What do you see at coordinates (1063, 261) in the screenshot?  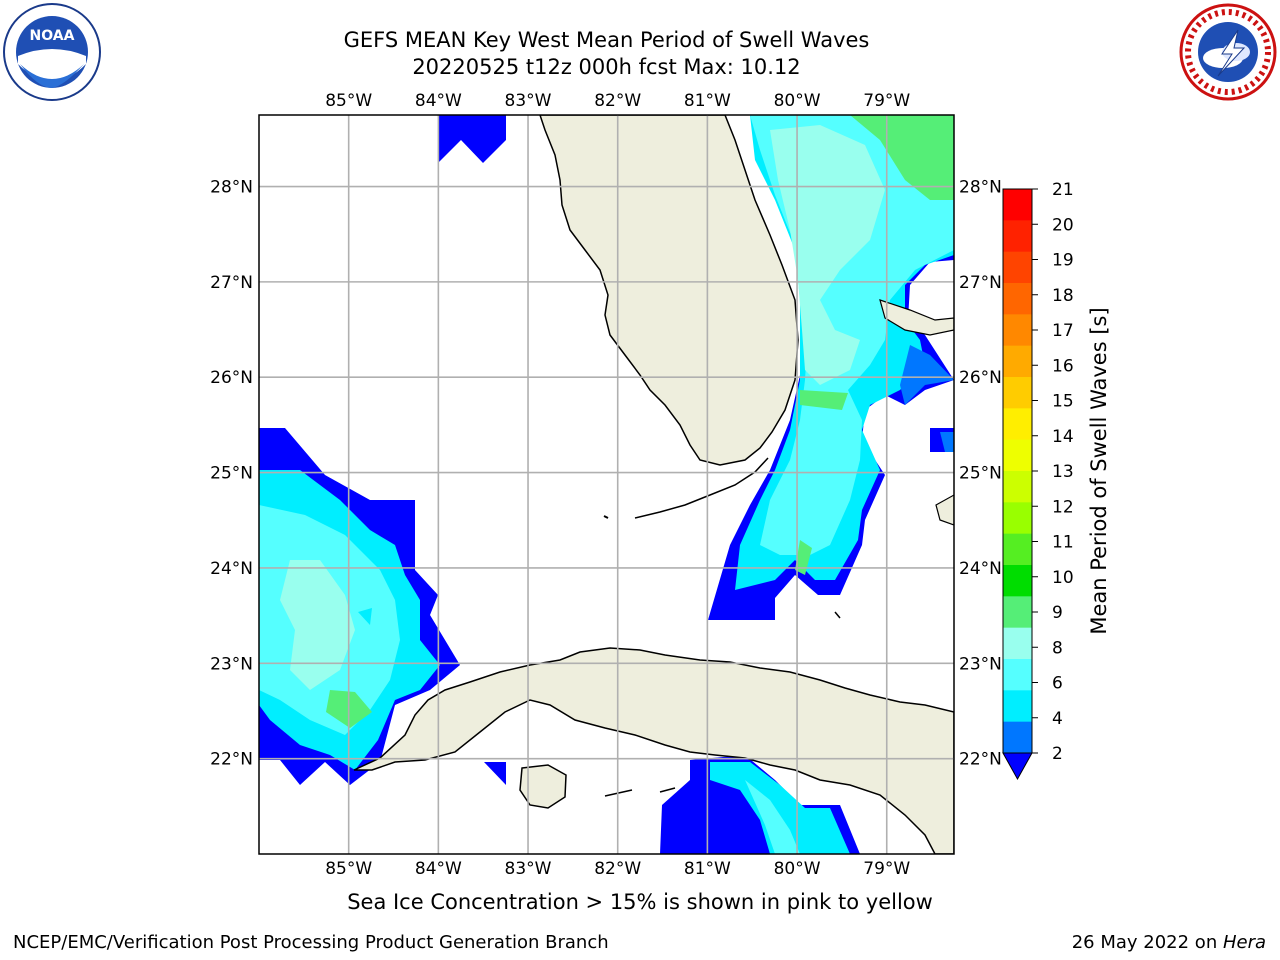 I see `colorbar-tick-label: 19` at bounding box center [1063, 261].